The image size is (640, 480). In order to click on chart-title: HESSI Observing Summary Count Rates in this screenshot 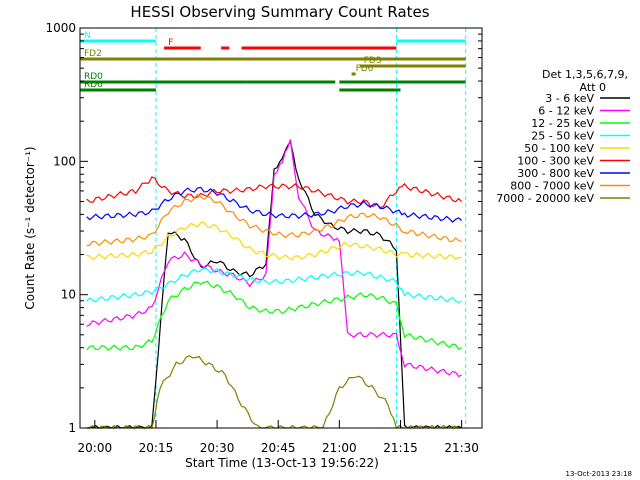, I will do `click(279, 12)`.